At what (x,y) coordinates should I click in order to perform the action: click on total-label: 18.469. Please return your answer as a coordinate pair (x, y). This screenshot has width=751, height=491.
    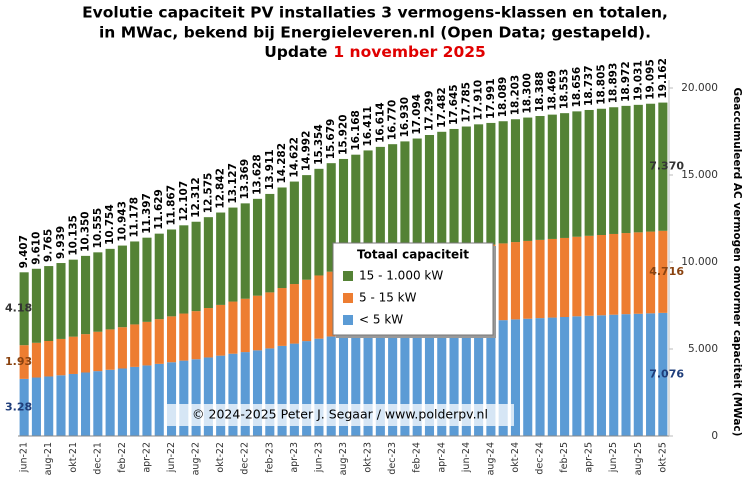
    Looking at the image, I should click on (552, 90).